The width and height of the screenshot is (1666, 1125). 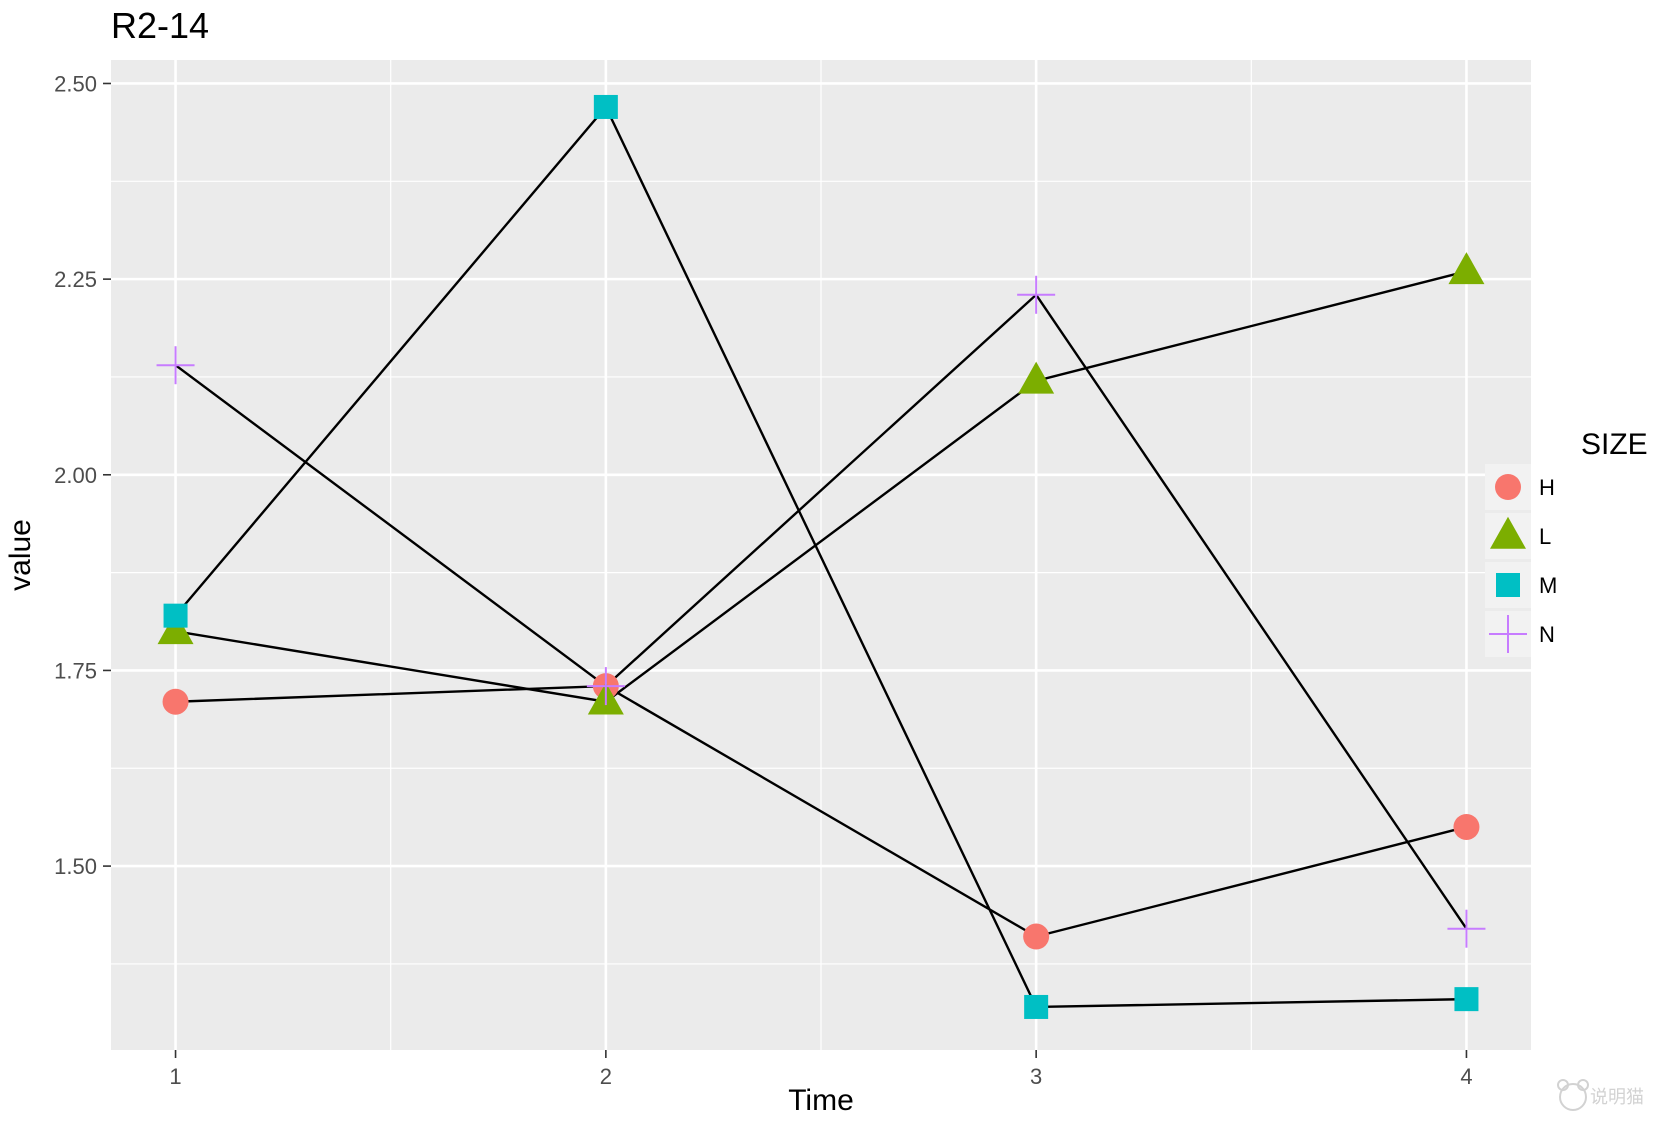 I want to click on y-tick-label: 2.00, so click(x=75, y=475).